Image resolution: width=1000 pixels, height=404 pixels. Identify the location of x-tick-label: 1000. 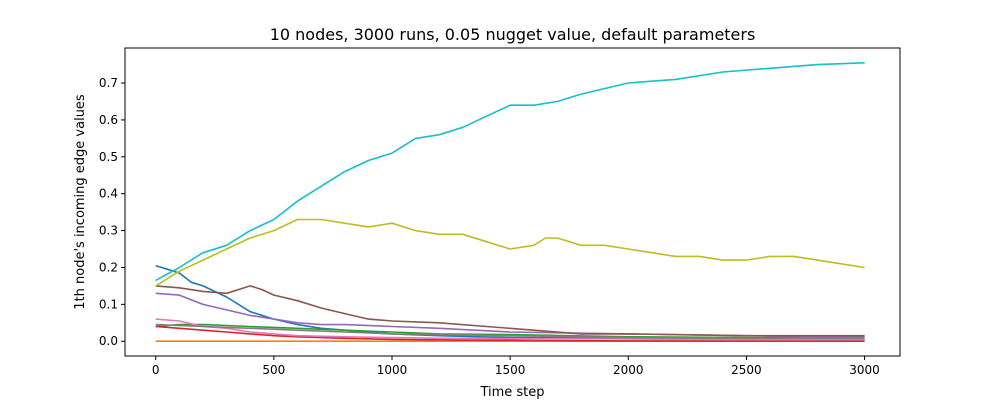
(392, 370).